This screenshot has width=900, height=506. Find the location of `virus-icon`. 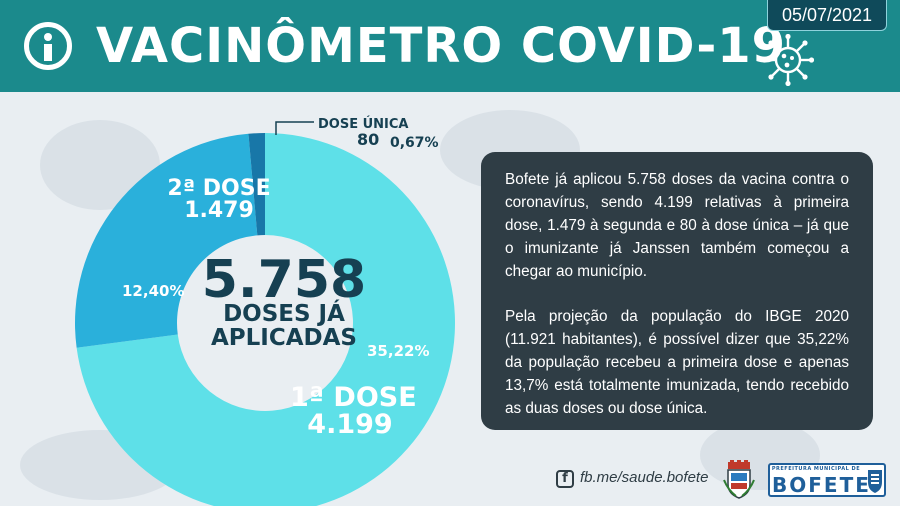

virus-icon is located at coordinates (788, 60).